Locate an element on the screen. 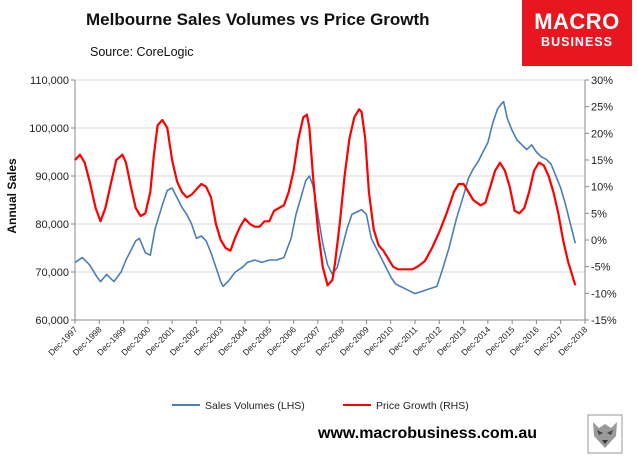 The image size is (638, 462). y2-tick-label: 5% is located at coordinates (599, 214).